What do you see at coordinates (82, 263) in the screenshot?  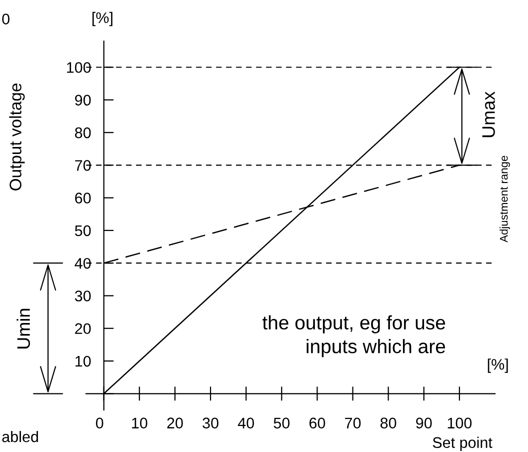 I see `y-tick-label: 40` at bounding box center [82, 263].